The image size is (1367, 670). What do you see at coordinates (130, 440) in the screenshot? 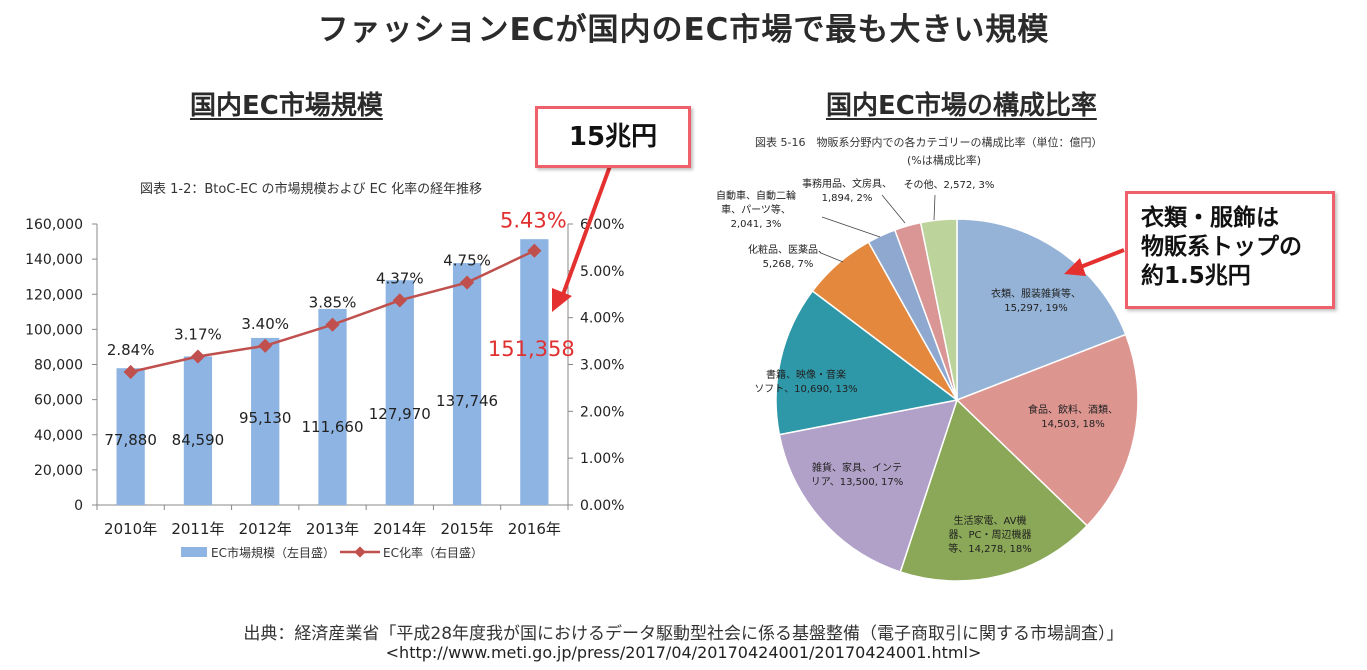
I see `bar-value-label: 77,880` at bounding box center [130, 440].